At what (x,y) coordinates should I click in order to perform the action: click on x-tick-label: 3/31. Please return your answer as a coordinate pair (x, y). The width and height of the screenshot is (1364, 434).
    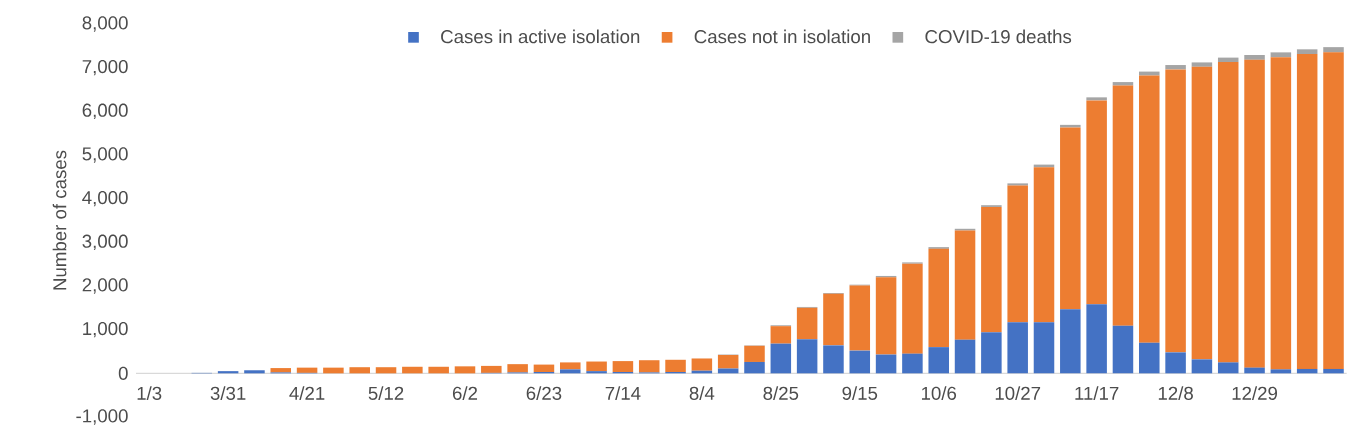
    Looking at the image, I should click on (228, 393).